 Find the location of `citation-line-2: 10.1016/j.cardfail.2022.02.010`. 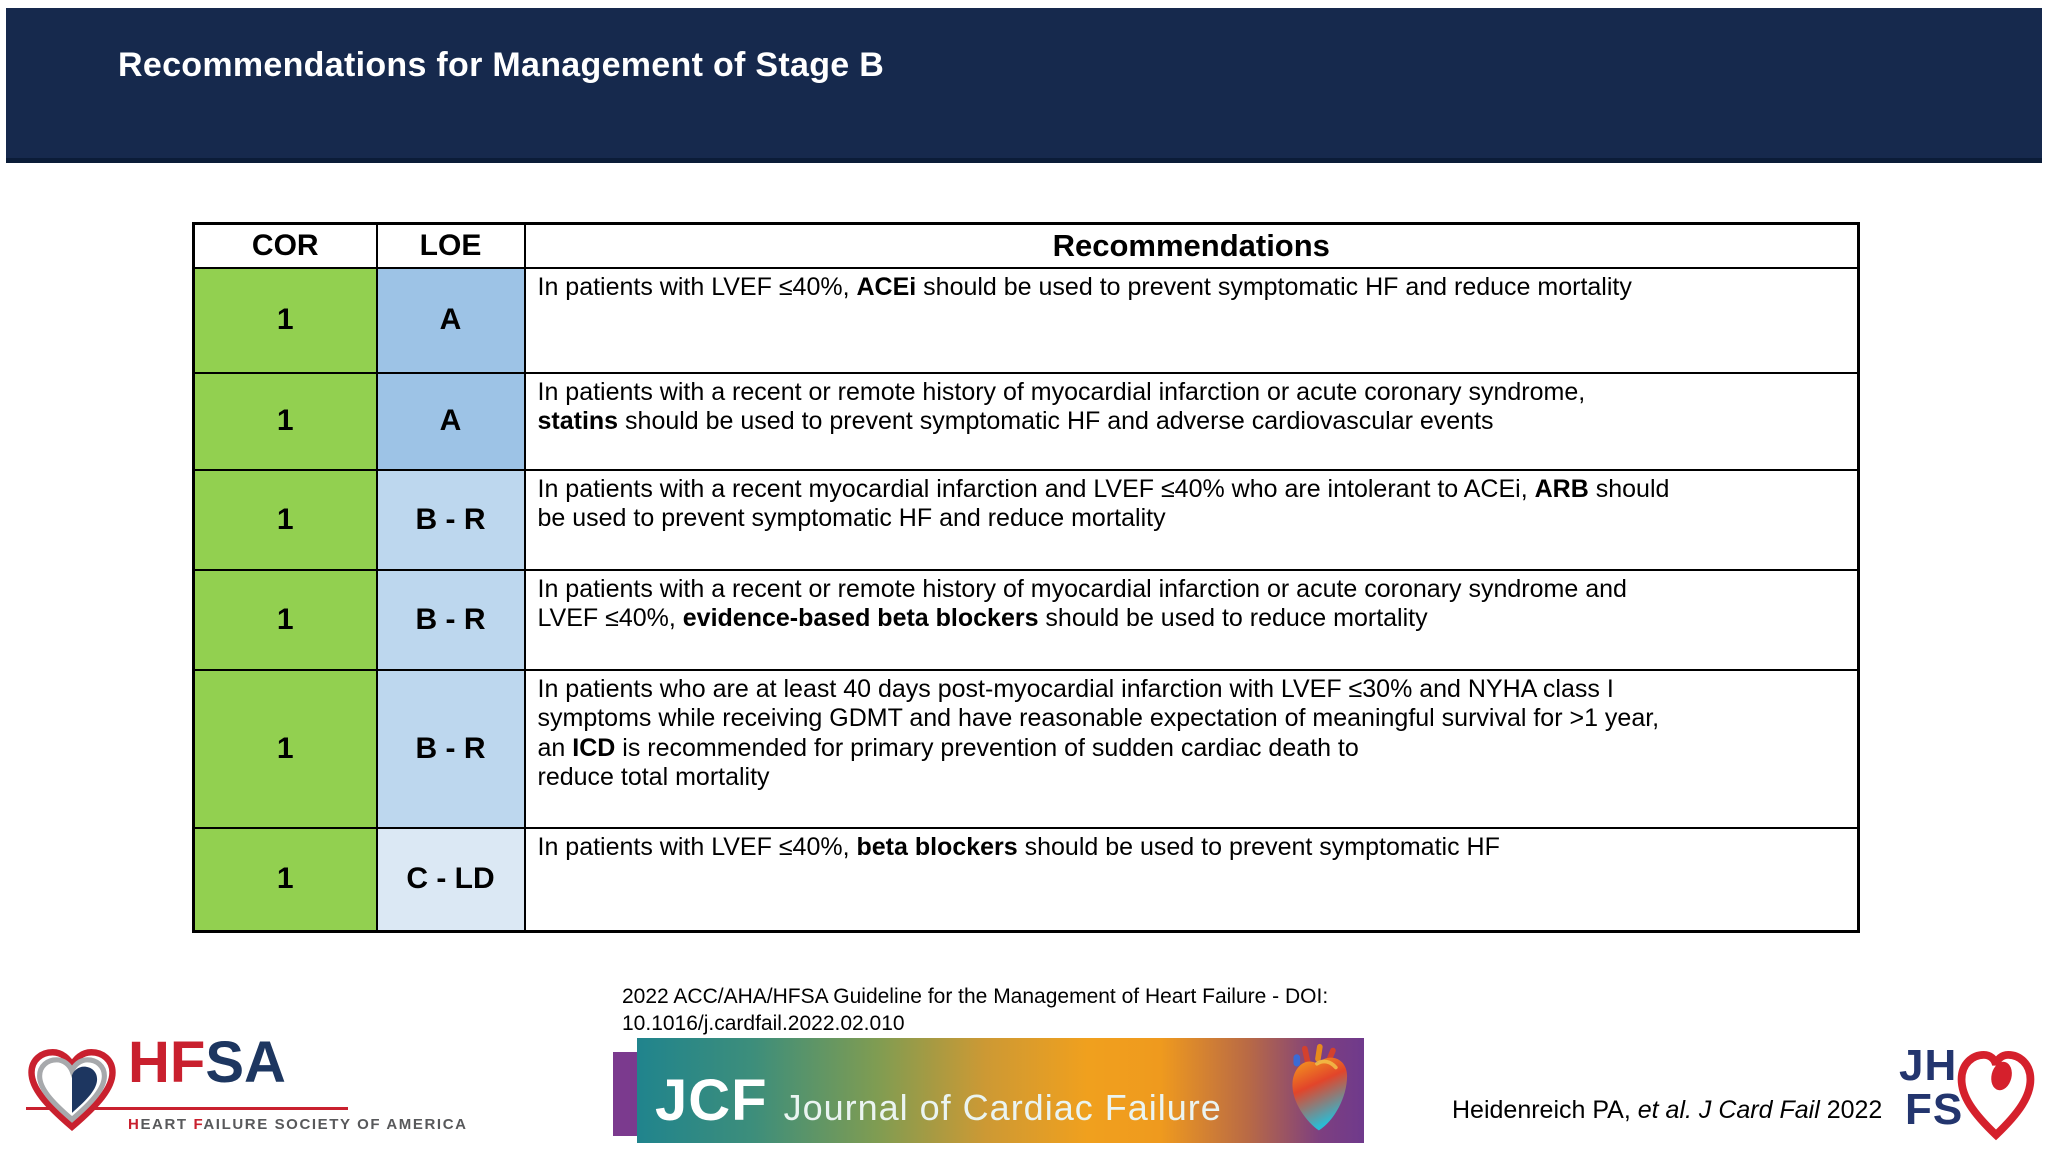

citation-line-2: 10.1016/j.cardfail.2022.02.010 is located at coordinates (763, 1024).